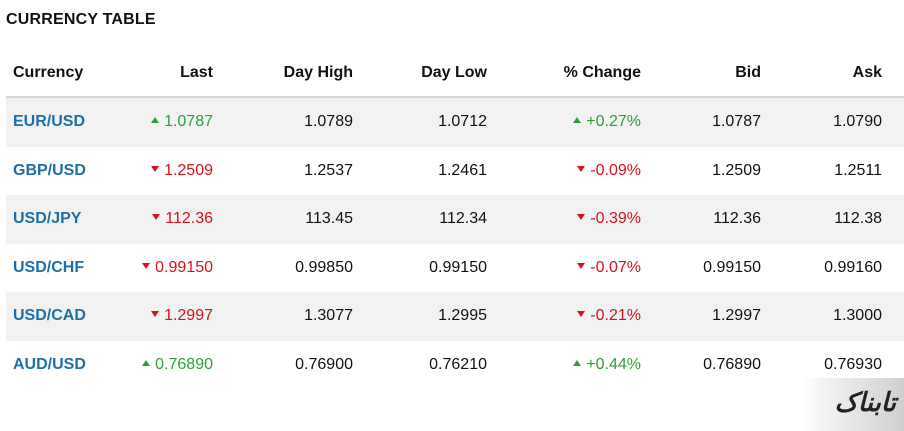  What do you see at coordinates (613, 122) in the screenshot?
I see `change-value: +0.27%` at bounding box center [613, 122].